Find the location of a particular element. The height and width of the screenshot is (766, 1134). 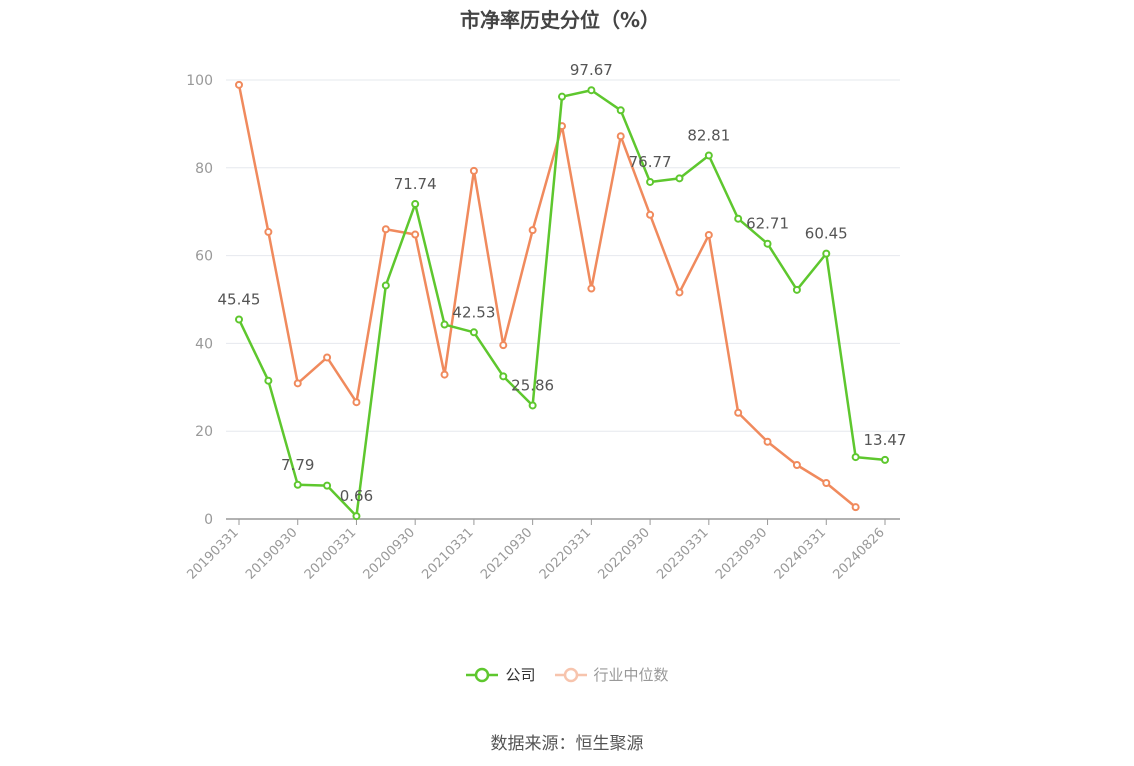

data-label-company: 82.81 is located at coordinates (708, 135).